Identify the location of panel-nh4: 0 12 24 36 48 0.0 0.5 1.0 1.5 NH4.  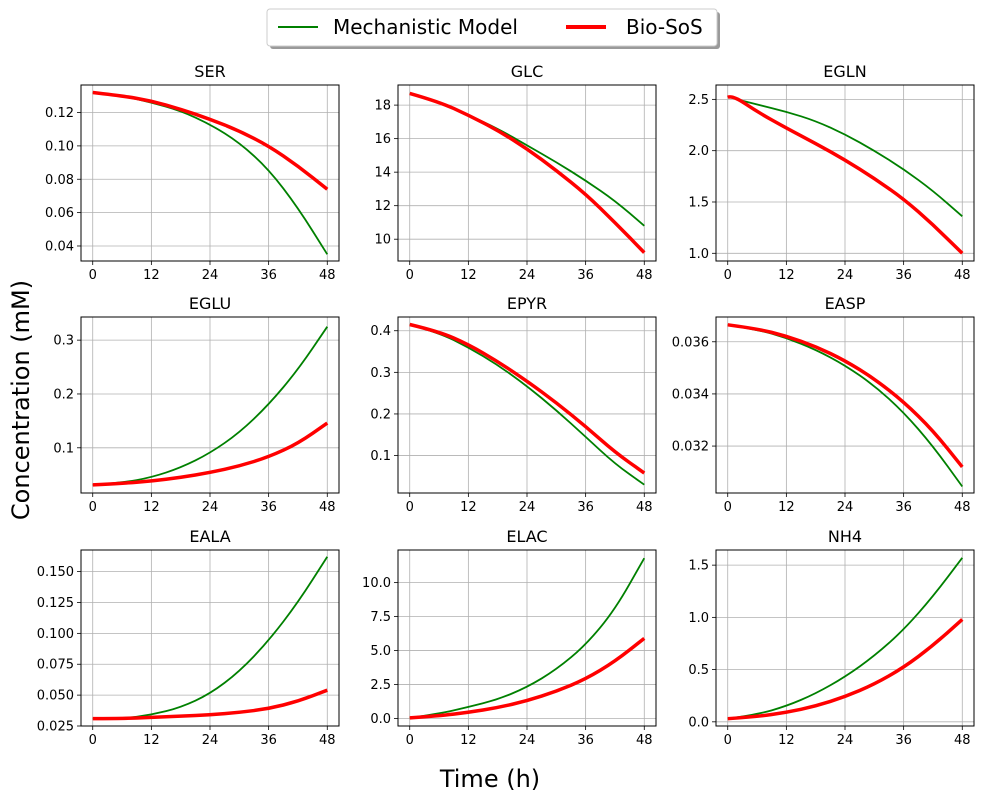
(831, 637).